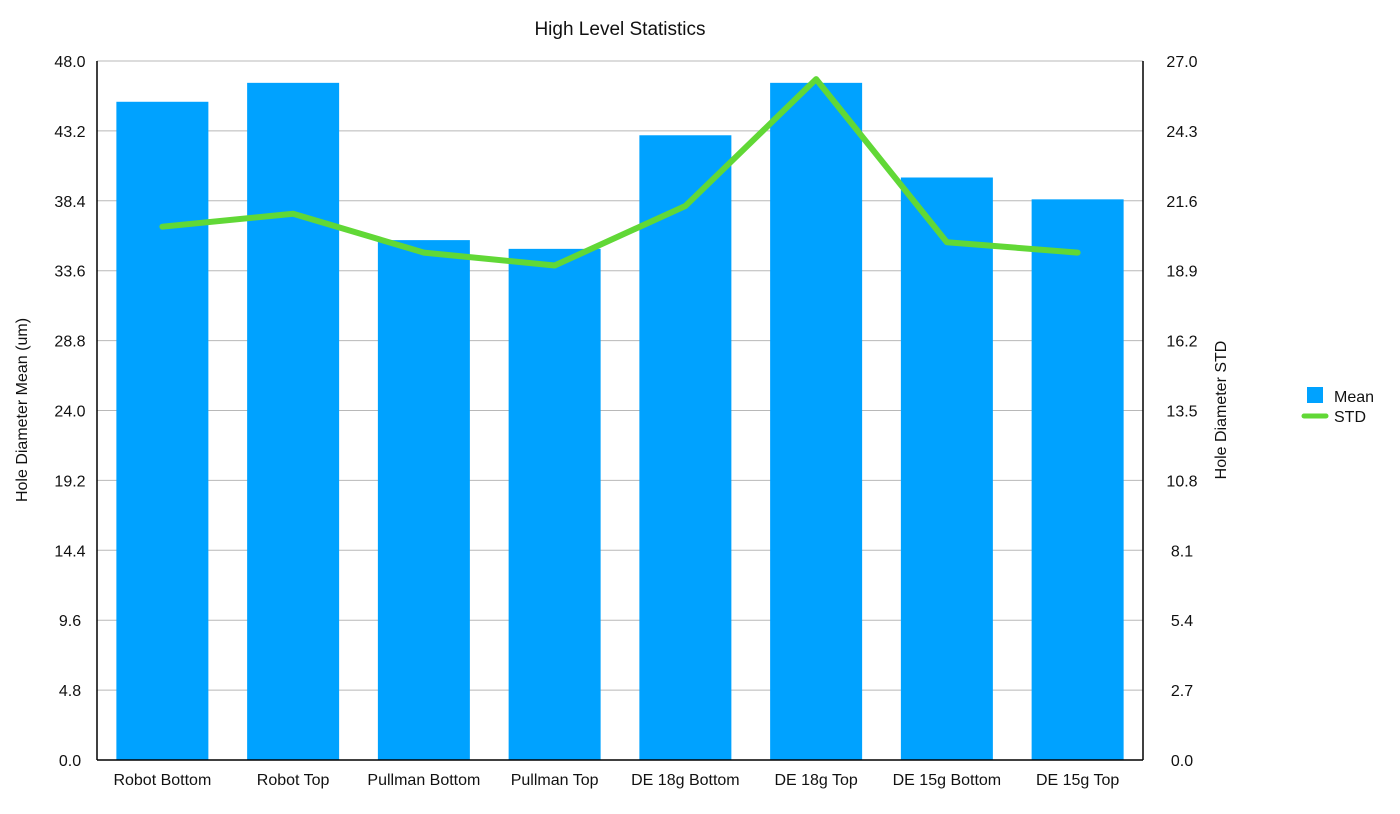 This screenshot has height=814, width=1400. What do you see at coordinates (22, 410) in the screenshot?
I see `left-axis-title: Hole Diameter Mean (um)` at bounding box center [22, 410].